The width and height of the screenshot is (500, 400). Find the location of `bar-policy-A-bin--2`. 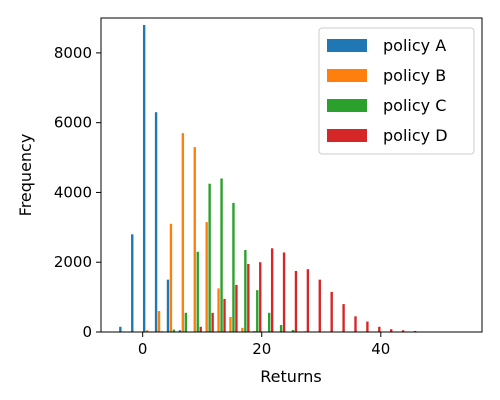

bar-policy-A-bin--2 is located at coordinates (132, 283).